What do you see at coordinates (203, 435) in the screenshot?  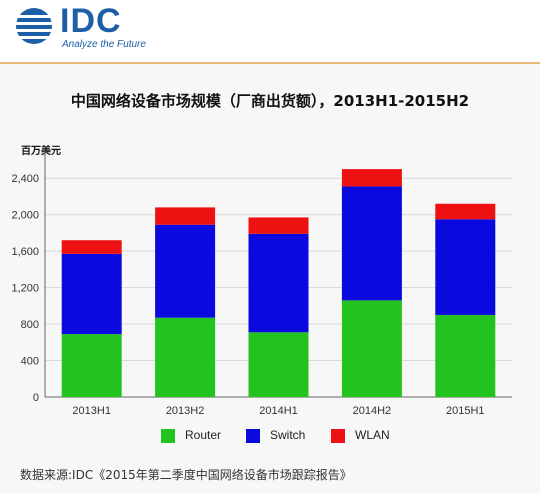 I see `legend-label: Router` at bounding box center [203, 435].